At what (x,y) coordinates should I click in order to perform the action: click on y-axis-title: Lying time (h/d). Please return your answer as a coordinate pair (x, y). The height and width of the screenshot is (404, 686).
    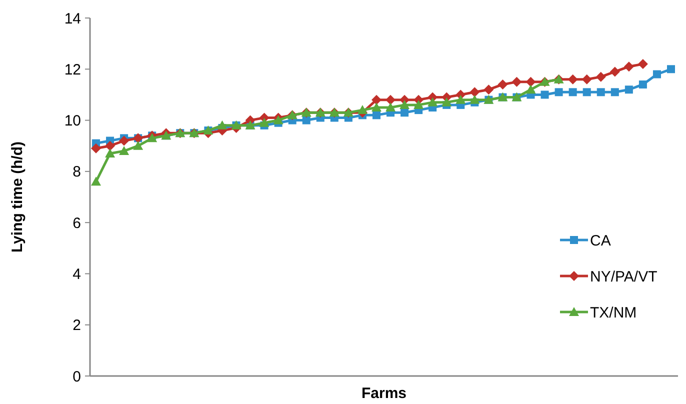
    Looking at the image, I should click on (17, 197).